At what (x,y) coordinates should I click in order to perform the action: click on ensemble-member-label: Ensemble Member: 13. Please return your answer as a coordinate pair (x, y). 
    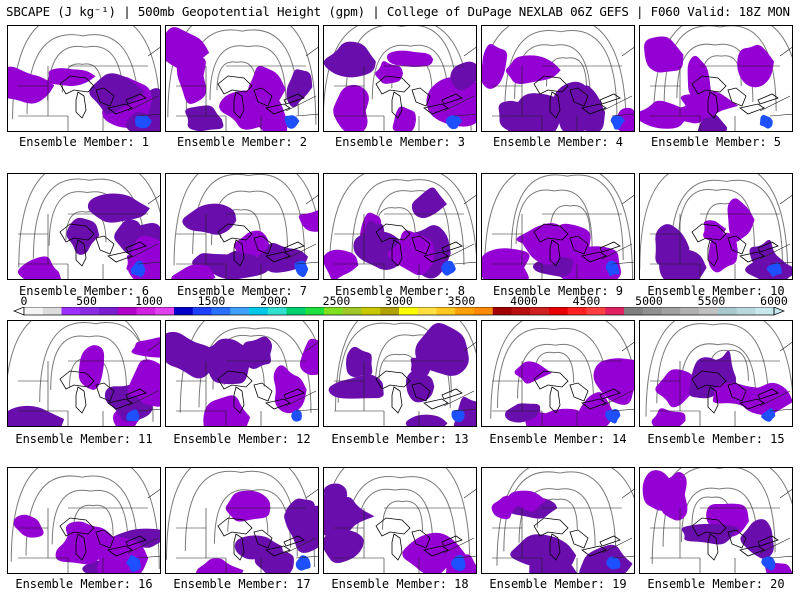
    Looking at the image, I should click on (400, 439).